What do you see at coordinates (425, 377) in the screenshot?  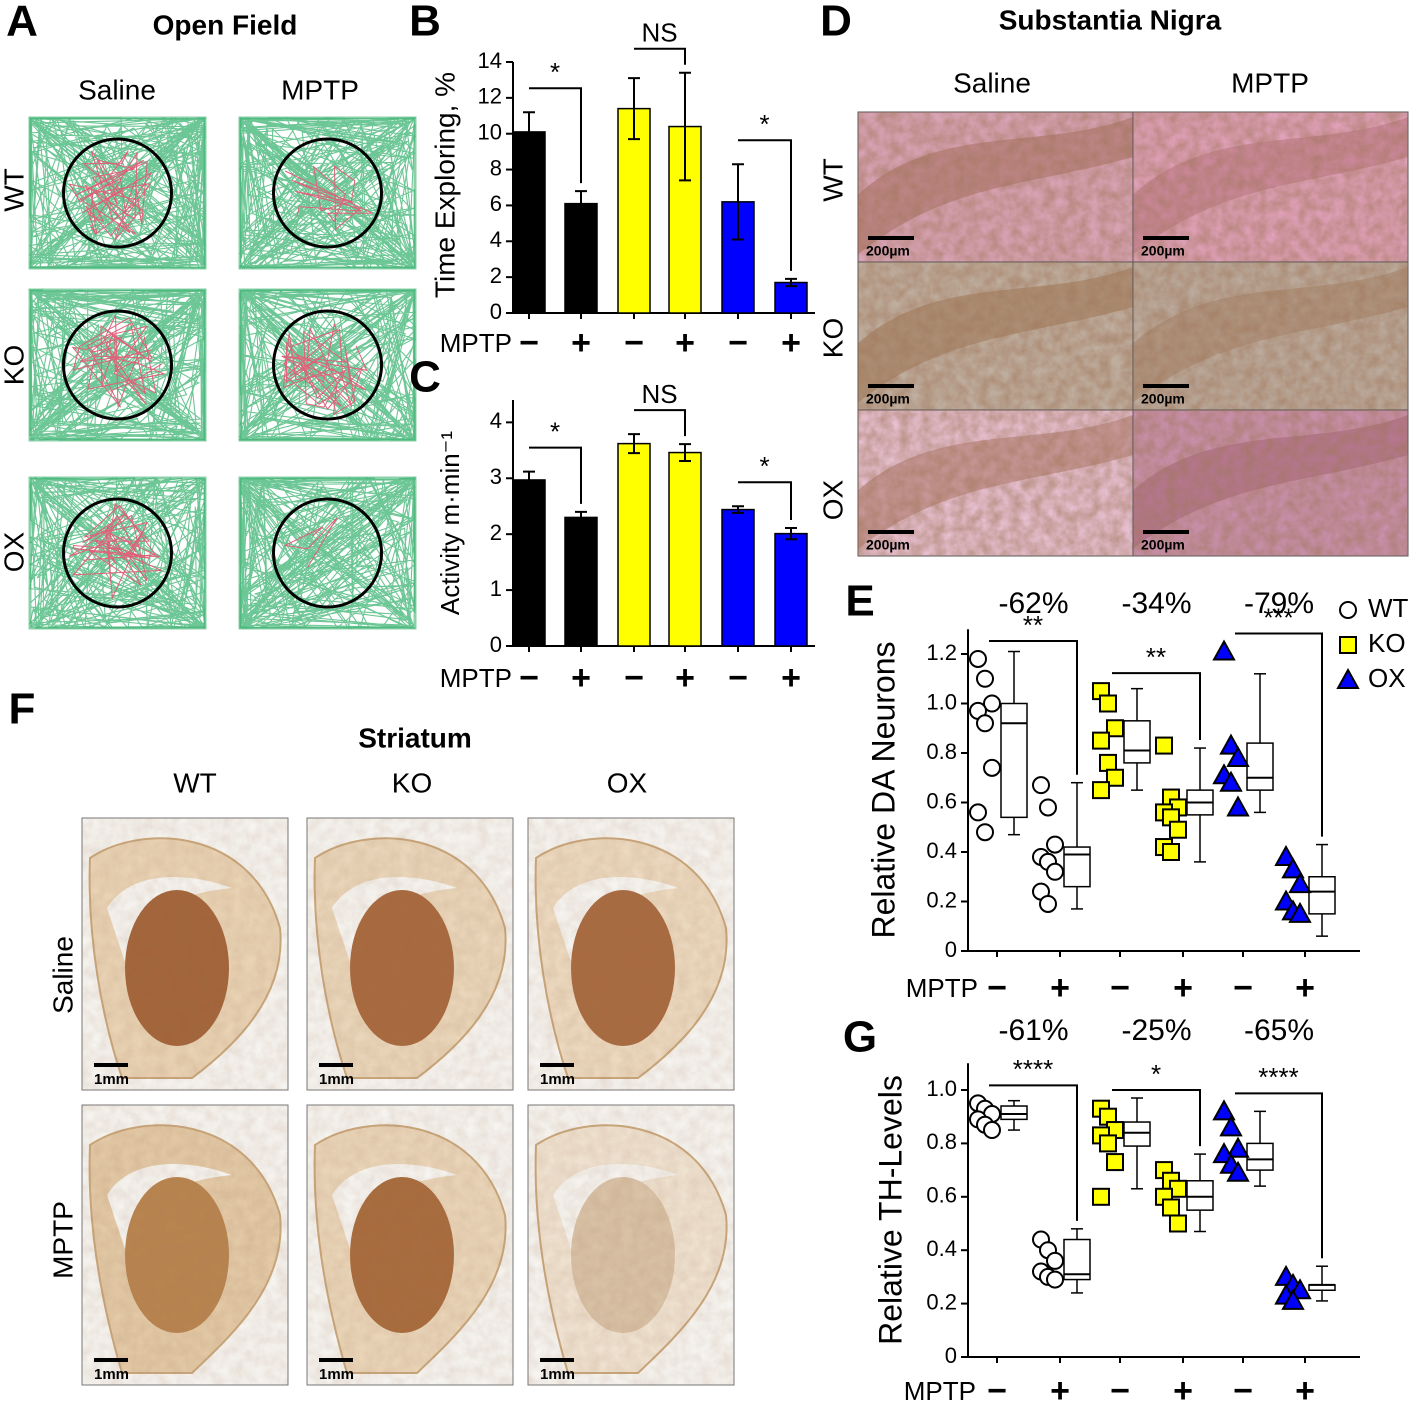 I see `panel-label: C` at bounding box center [425, 377].